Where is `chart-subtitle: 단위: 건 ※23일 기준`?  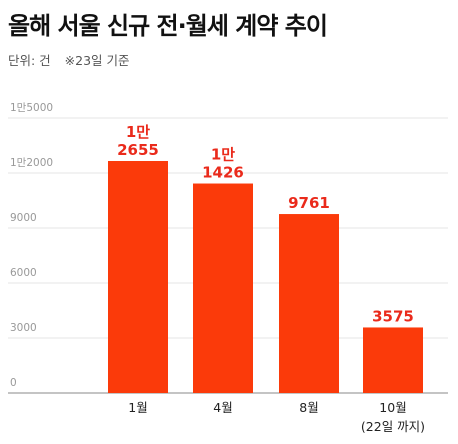 chart-subtitle: 단위: 건 ※23일 기준 is located at coordinates (69, 59).